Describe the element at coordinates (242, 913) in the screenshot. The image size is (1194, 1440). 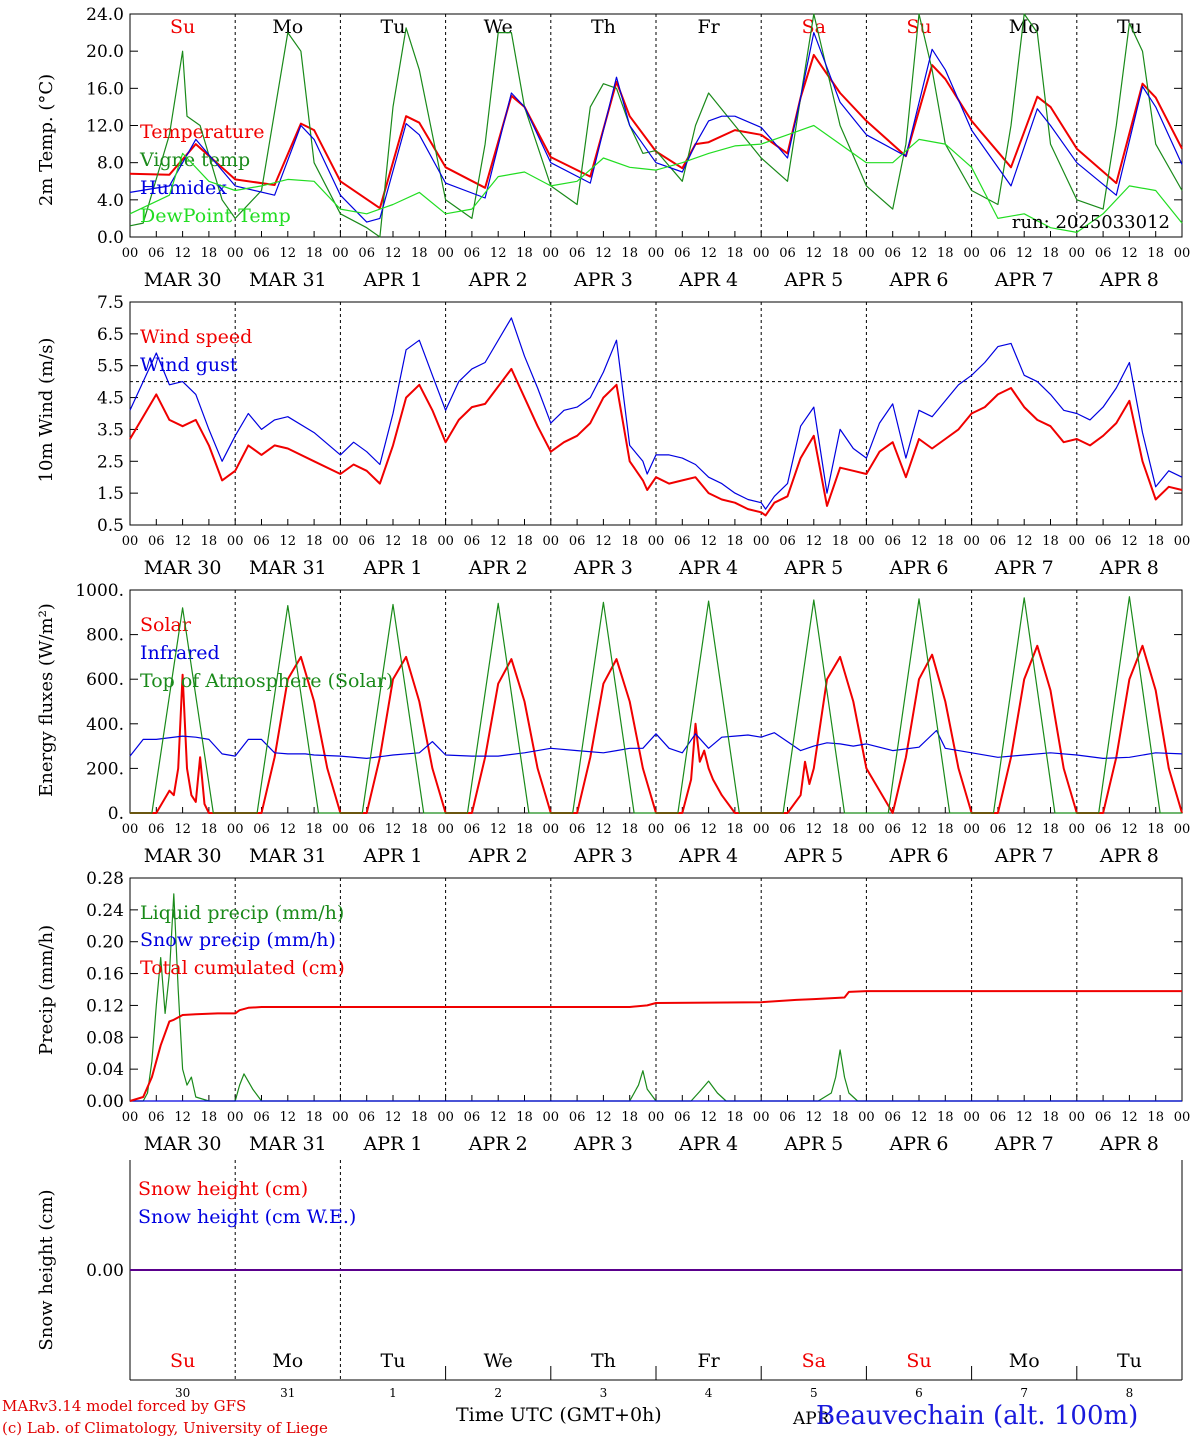
I see `legend-entry-precip-0: Liquid precip (mm/h)` at that location.